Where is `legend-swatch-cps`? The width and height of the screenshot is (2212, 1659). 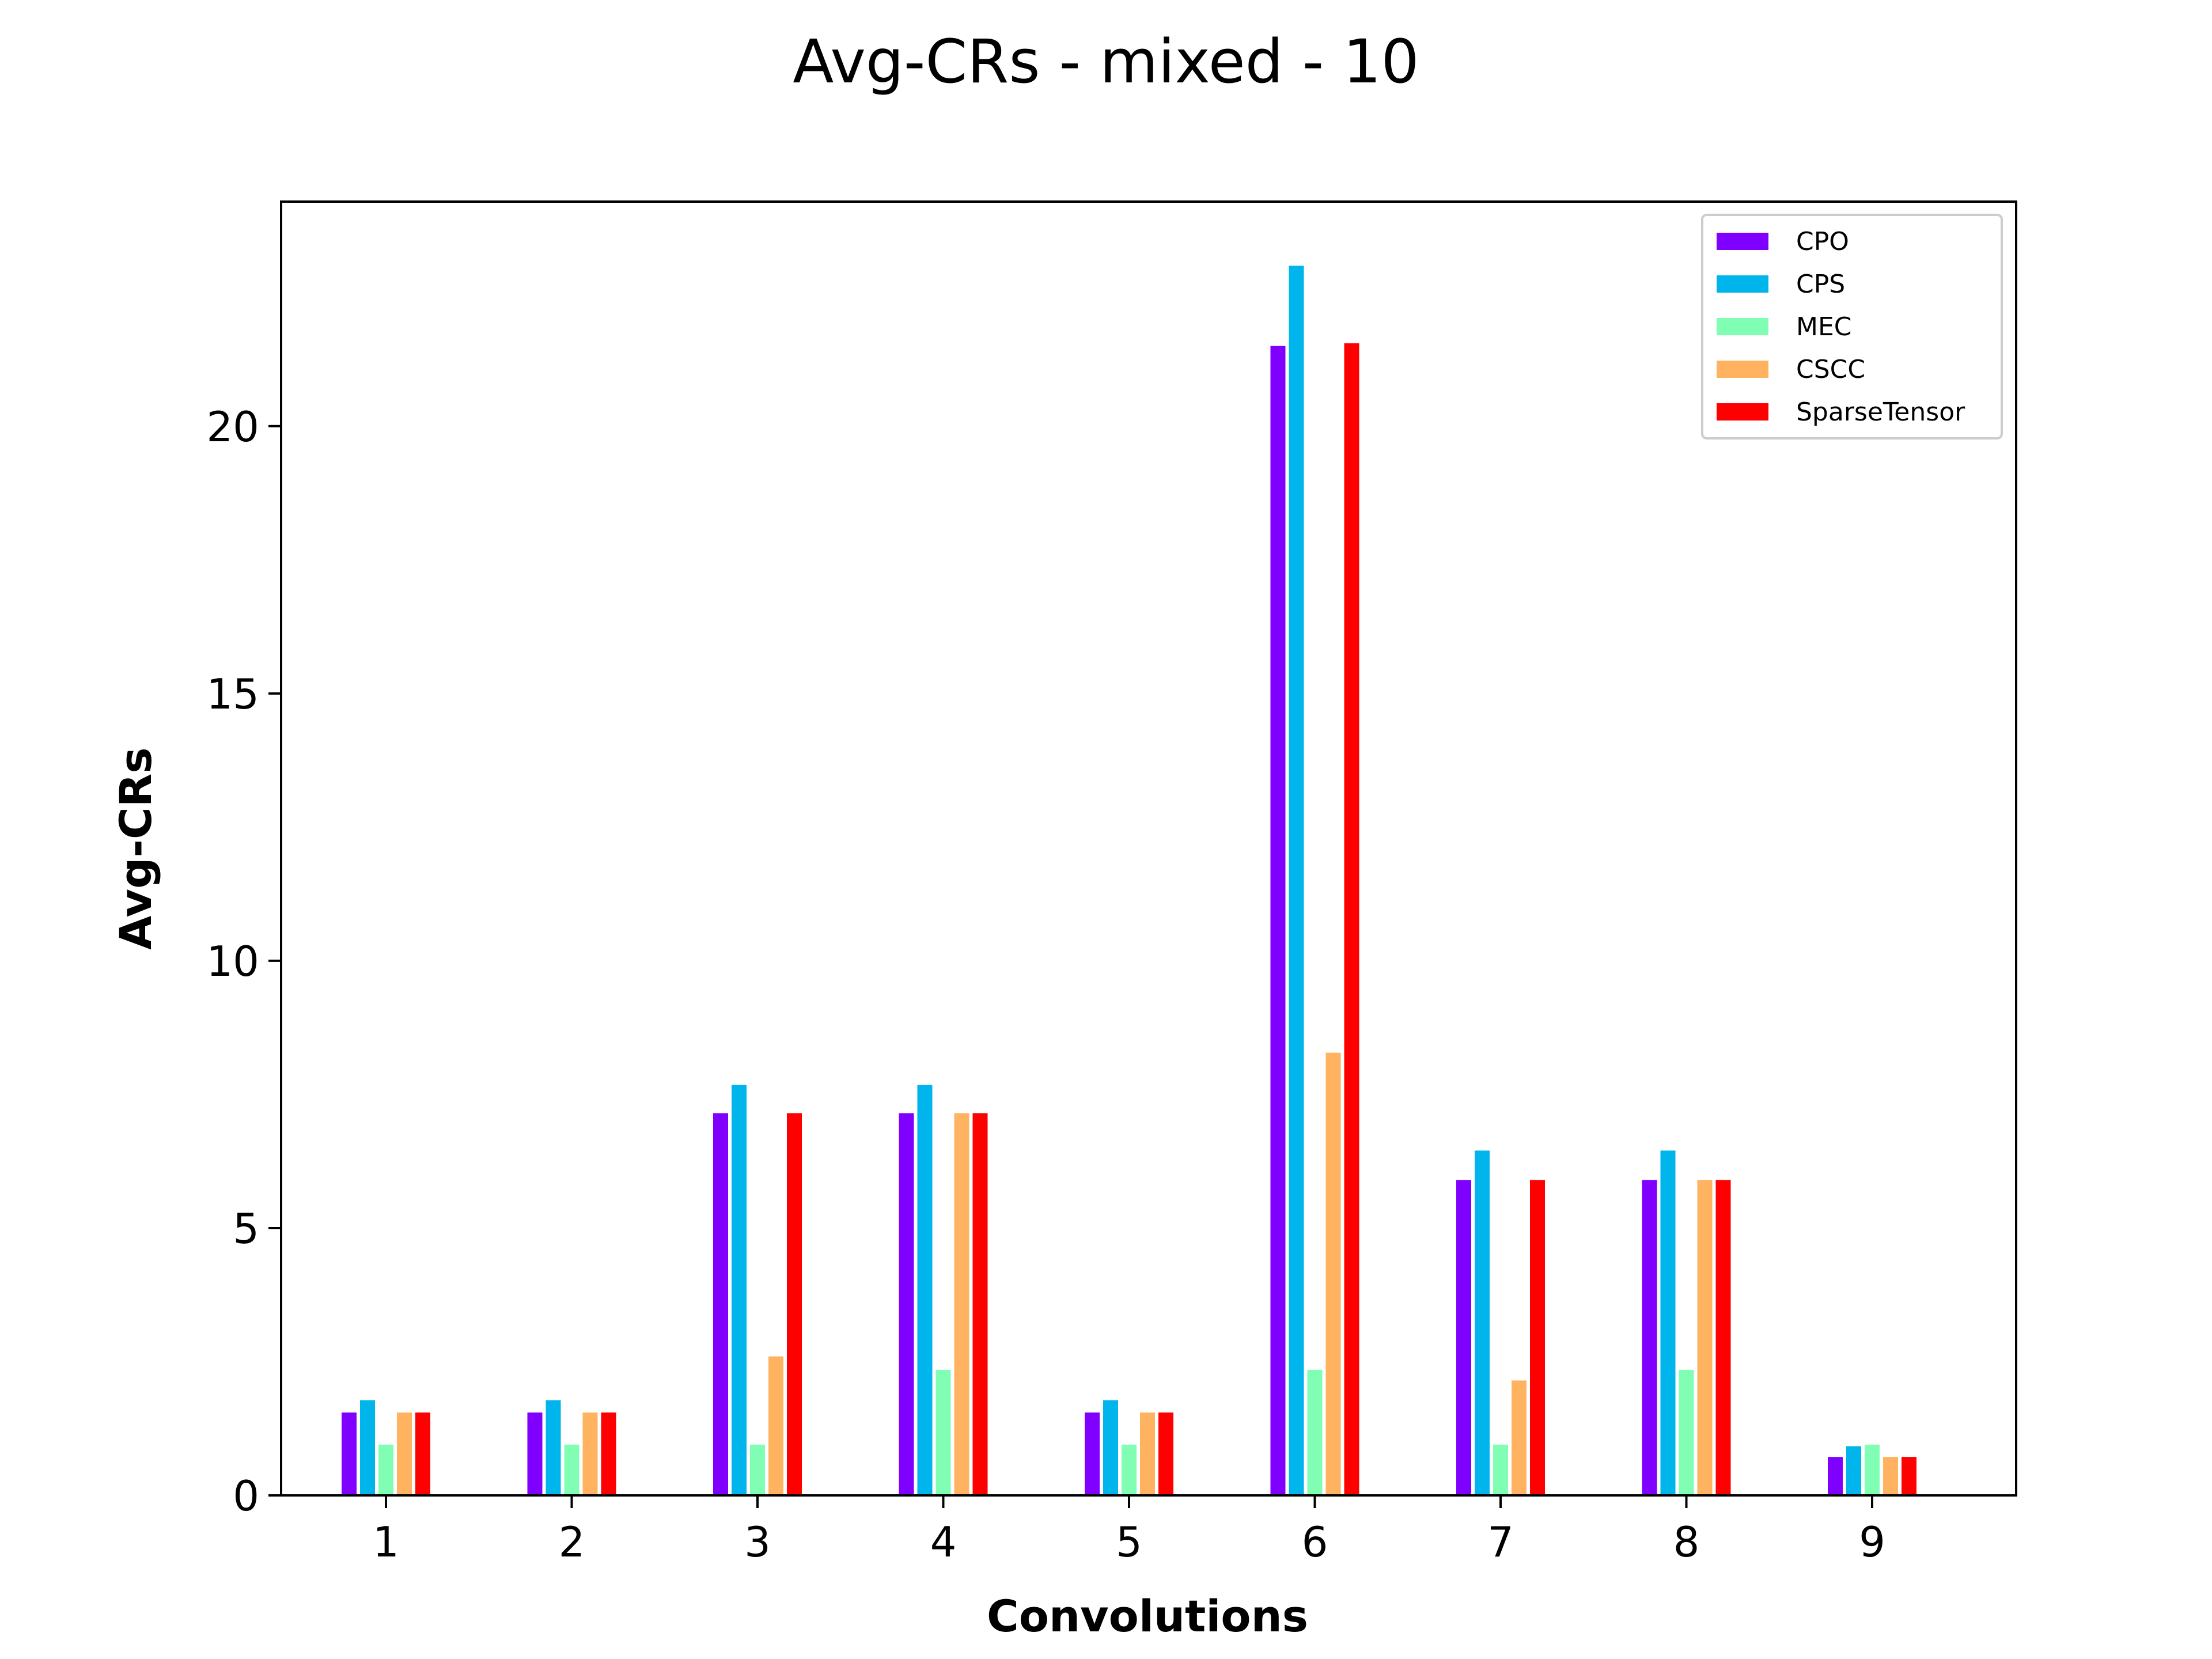 legend-swatch-cps is located at coordinates (1742, 284).